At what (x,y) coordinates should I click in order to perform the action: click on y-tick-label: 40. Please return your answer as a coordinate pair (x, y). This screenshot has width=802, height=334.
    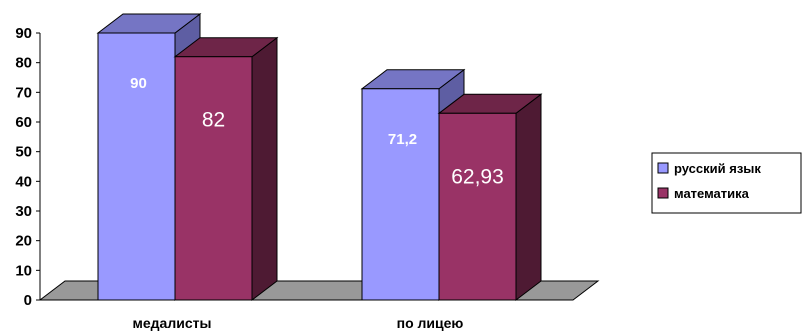
    Looking at the image, I should click on (23, 181).